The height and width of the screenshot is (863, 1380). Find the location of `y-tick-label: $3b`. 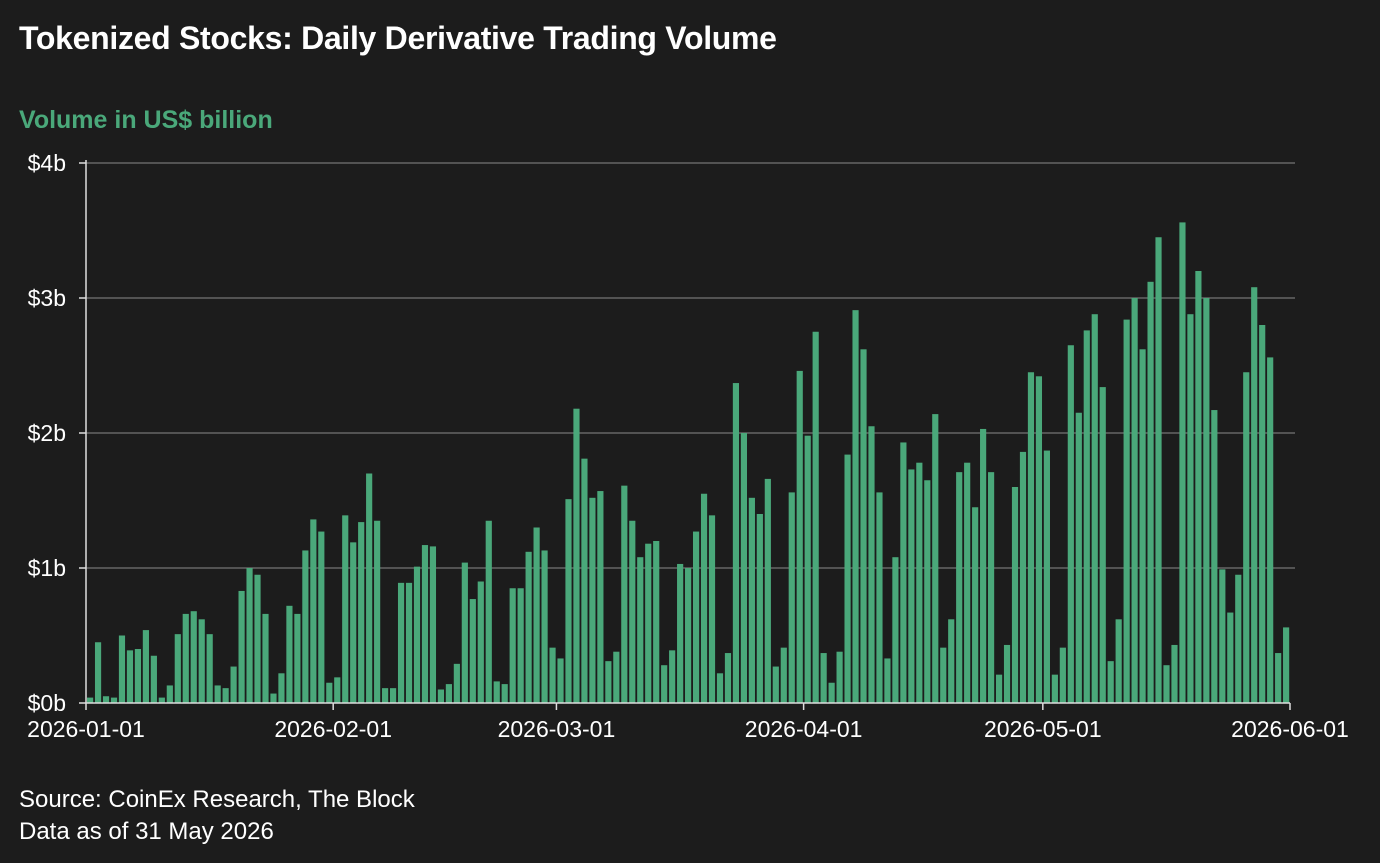

y-tick-label: $3b is located at coordinates (47, 298).